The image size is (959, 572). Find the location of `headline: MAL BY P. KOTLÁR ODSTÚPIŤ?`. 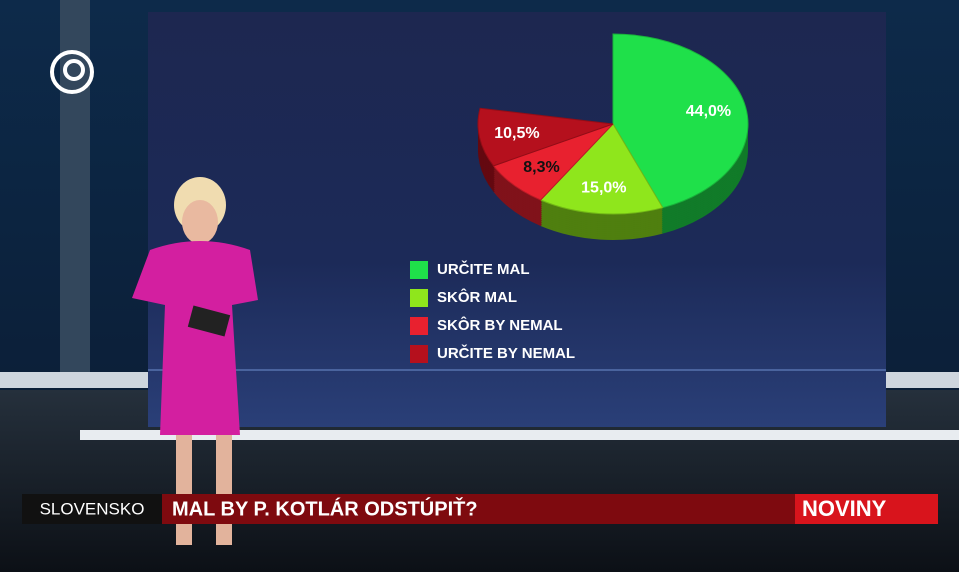

headline: MAL BY P. KOTLÁR ODSTÚPIŤ? is located at coordinates (325, 508).